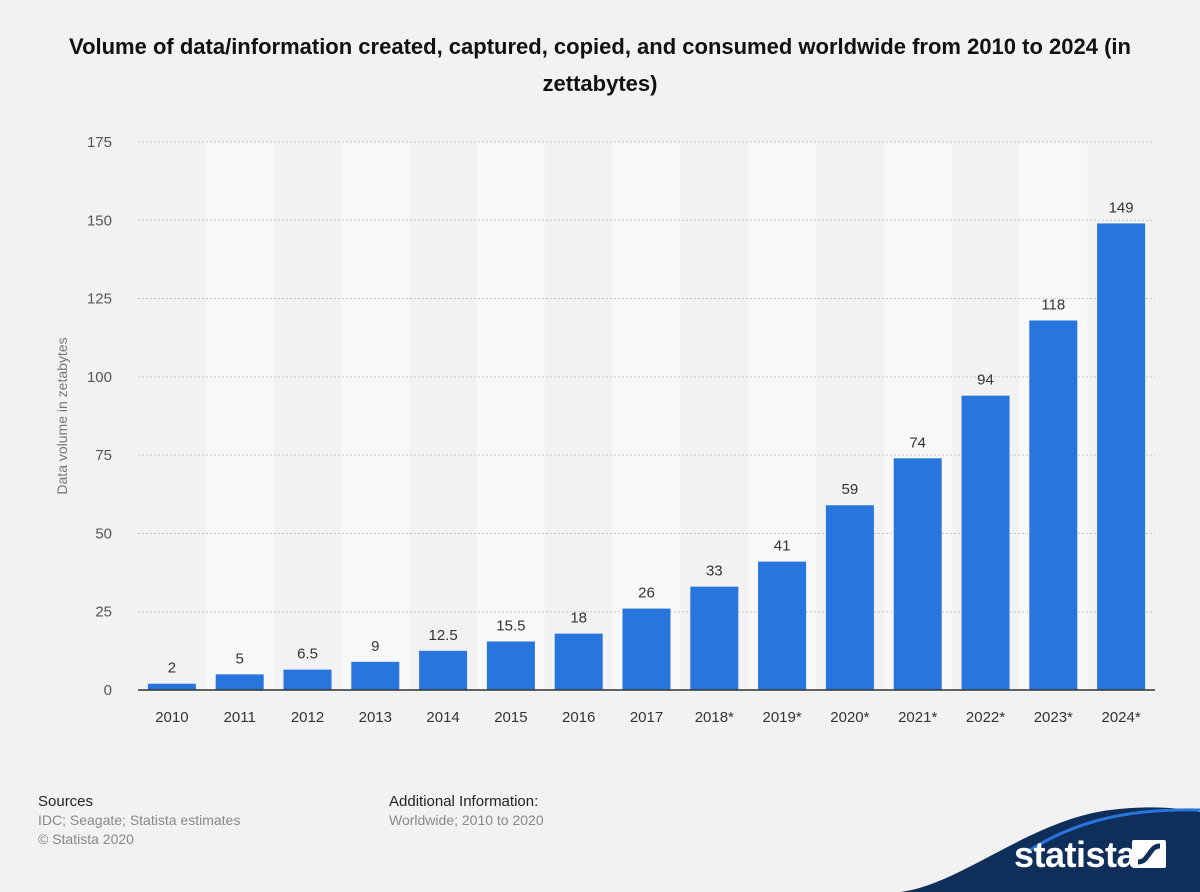 This screenshot has height=892, width=1200. Describe the element at coordinates (1075, 854) in the screenshot. I see `statista-logo-text: statista` at that location.